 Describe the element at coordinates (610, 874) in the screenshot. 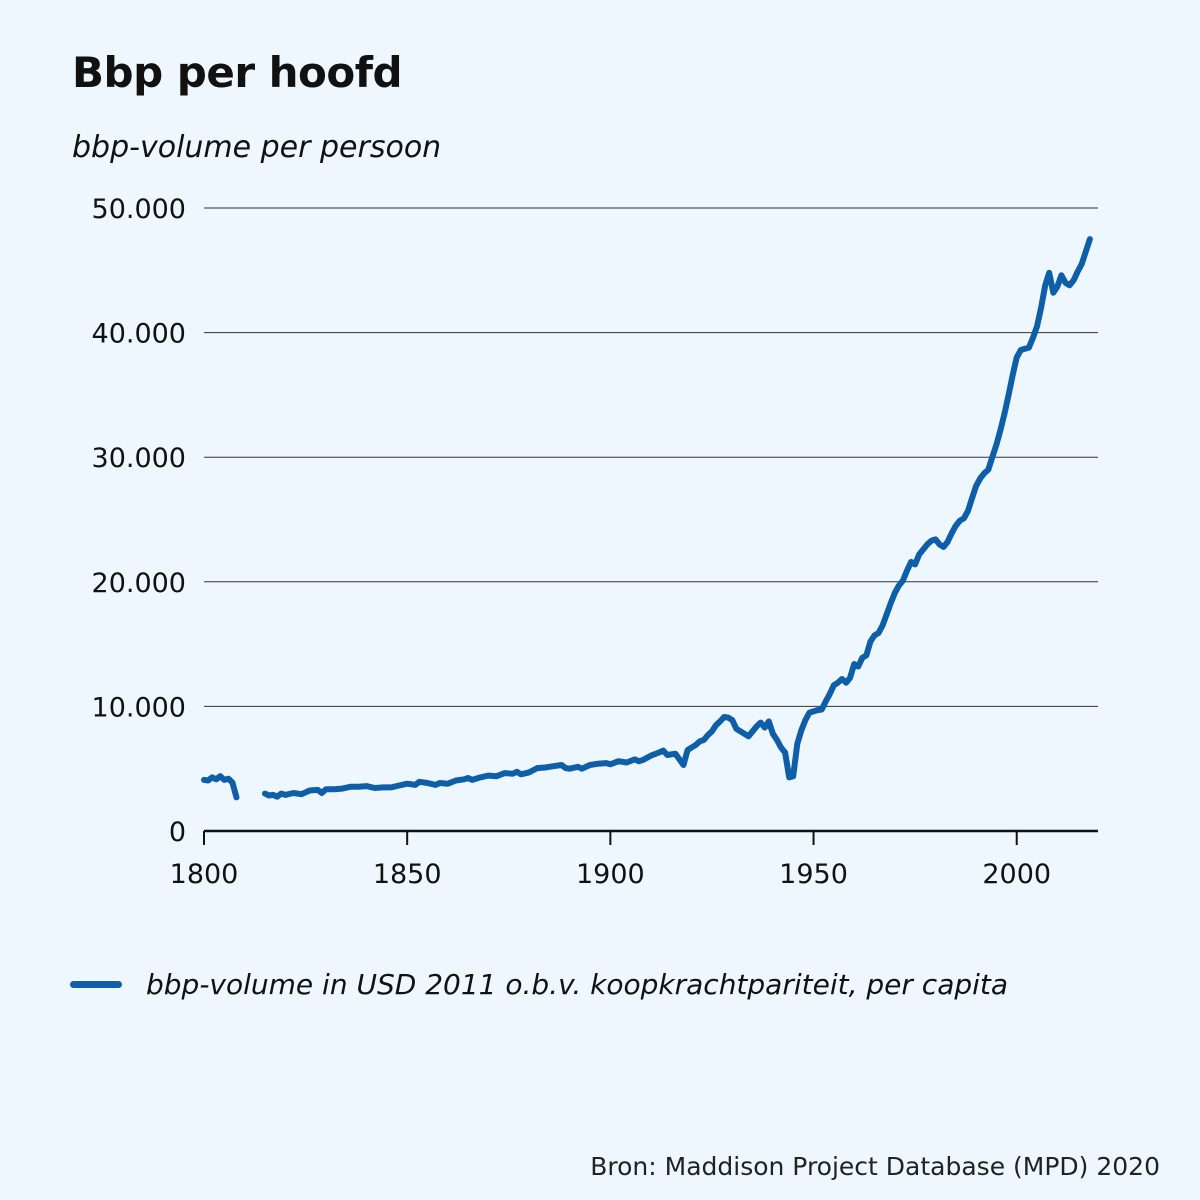

I see `x-tick-label: 1900` at that location.